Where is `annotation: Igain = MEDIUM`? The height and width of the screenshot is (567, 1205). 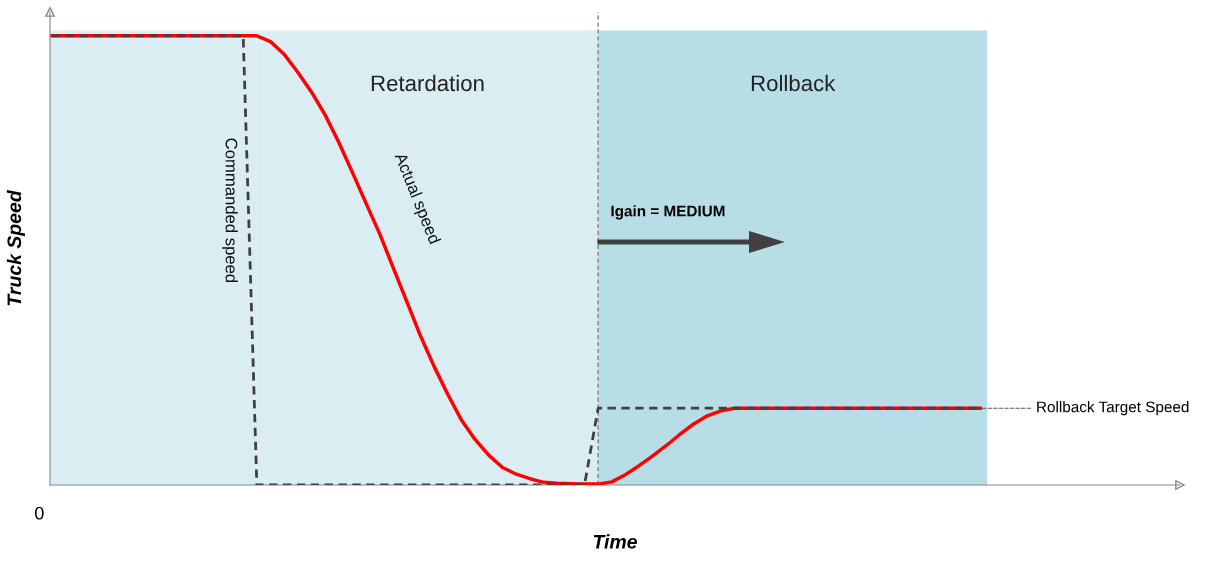
annotation: Igain = MEDIUM is located at coordinates (668, 212).